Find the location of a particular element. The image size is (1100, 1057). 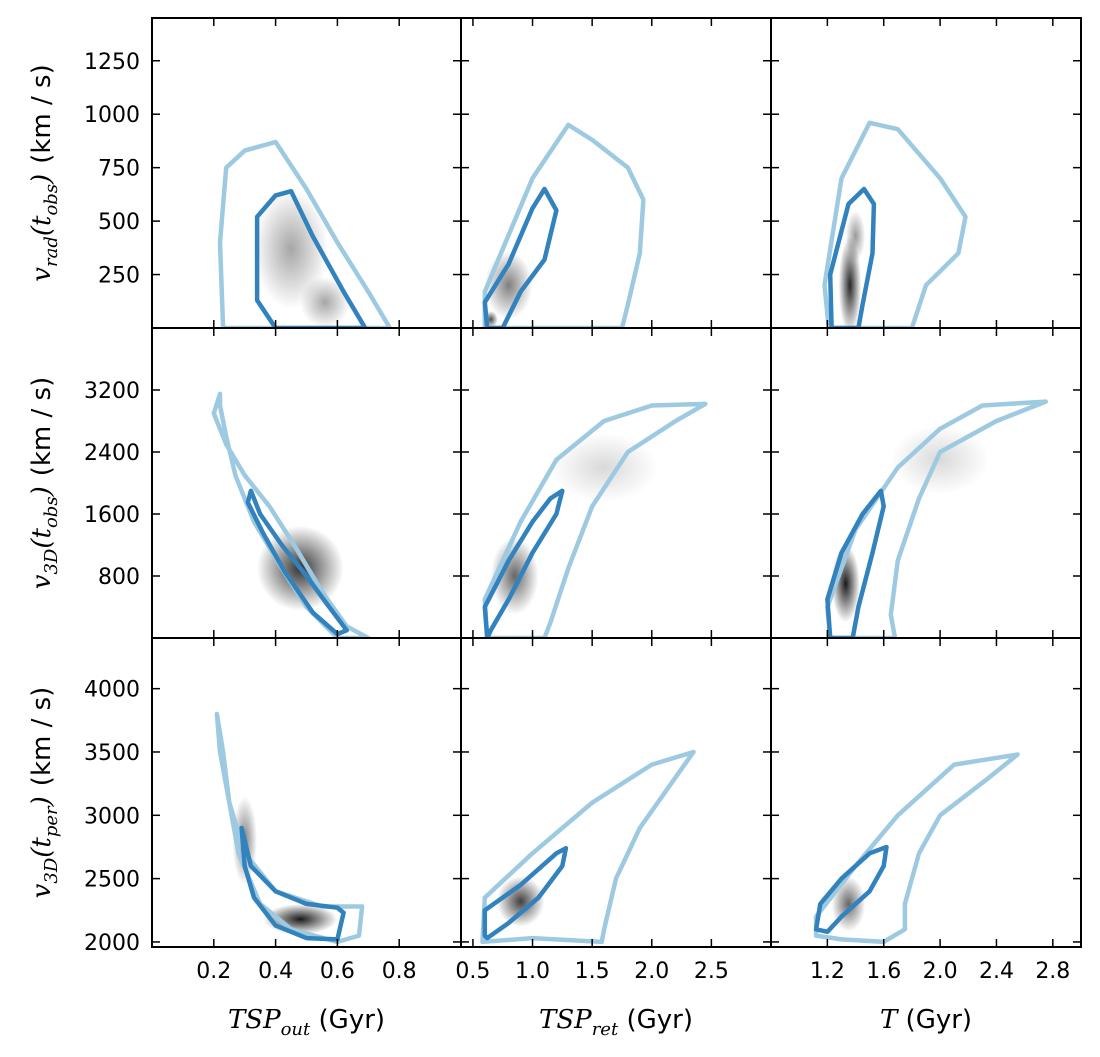

y-tick-label: 2500 is located at coordinates (112, 880).